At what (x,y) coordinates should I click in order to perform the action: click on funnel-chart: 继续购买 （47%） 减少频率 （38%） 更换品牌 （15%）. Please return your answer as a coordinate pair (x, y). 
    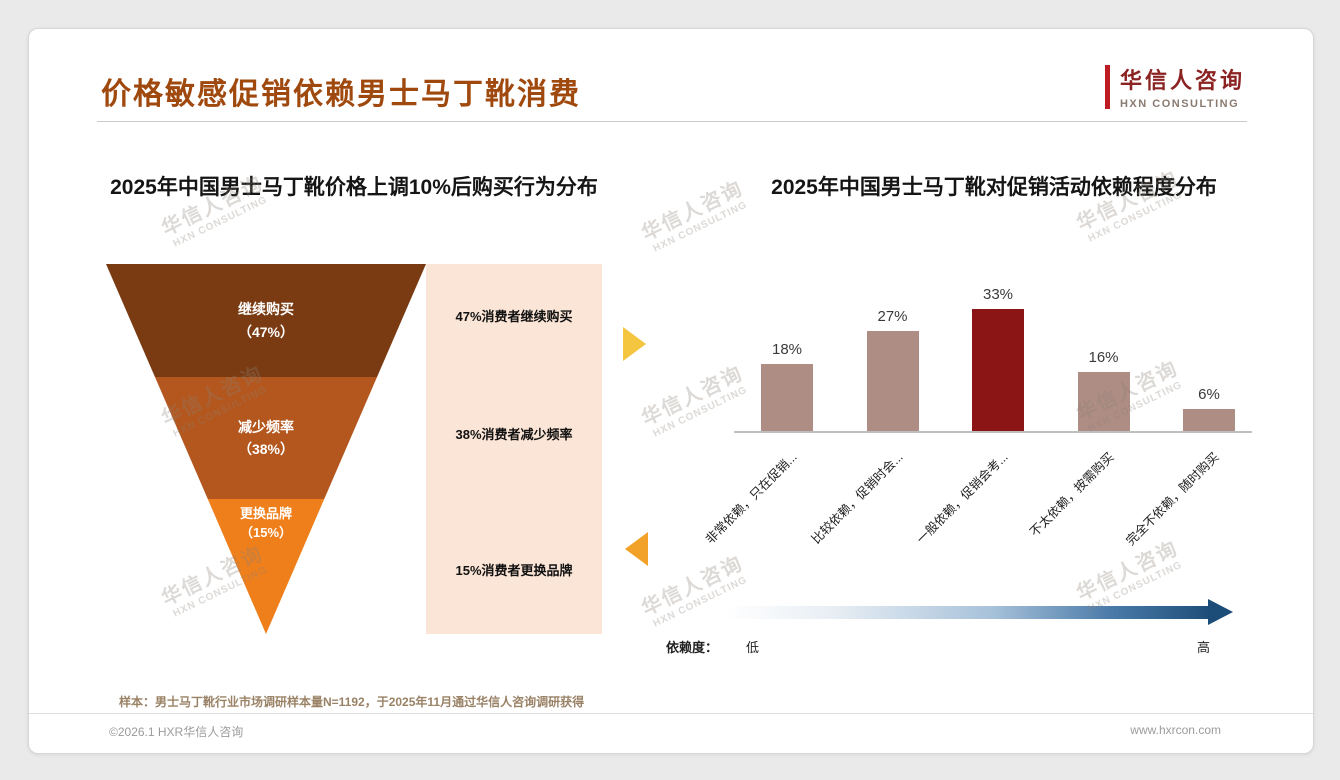
    Looking at the image, I should click on (266, 449).